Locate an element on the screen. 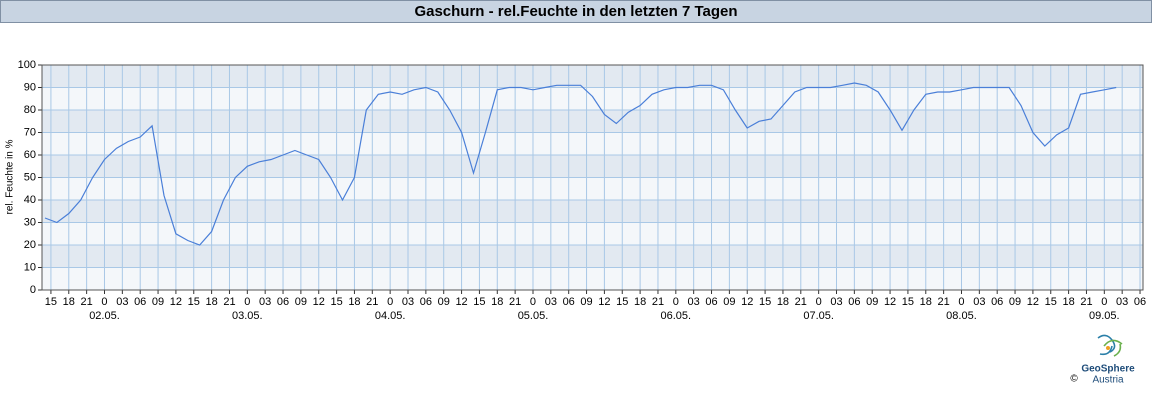 Image resolution: width=1152 pixels, height=405 pixels. y-tick-label: 50 is located at coordinates (30, 177).